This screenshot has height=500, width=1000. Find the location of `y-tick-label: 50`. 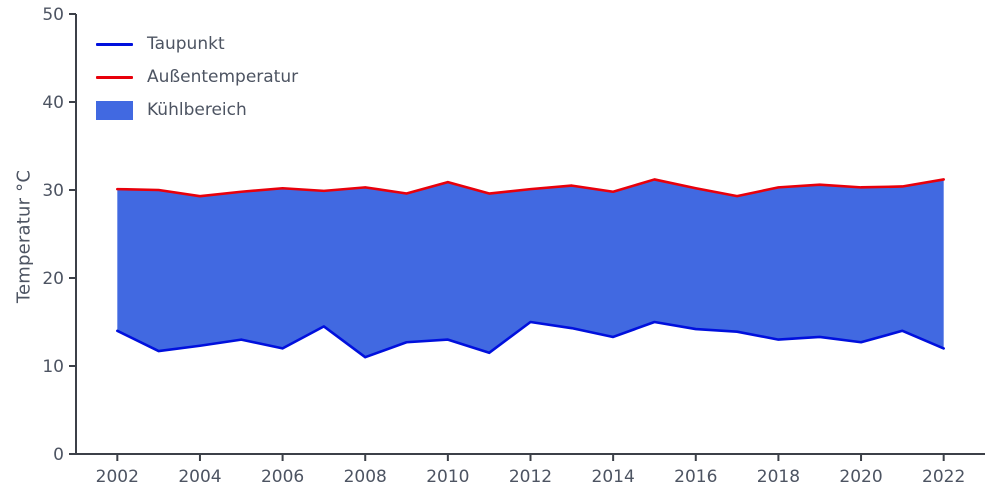

y-tick-label: 50 is located at coordinates (53, 15).